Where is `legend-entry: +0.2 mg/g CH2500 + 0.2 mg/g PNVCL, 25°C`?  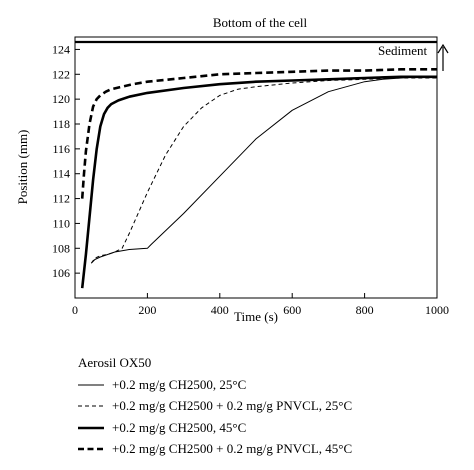 legend-entry: +0.2 mg/g CH2500 + 0.2 mg/g PNVCL, 25°C is located at coordinates (273, 407).